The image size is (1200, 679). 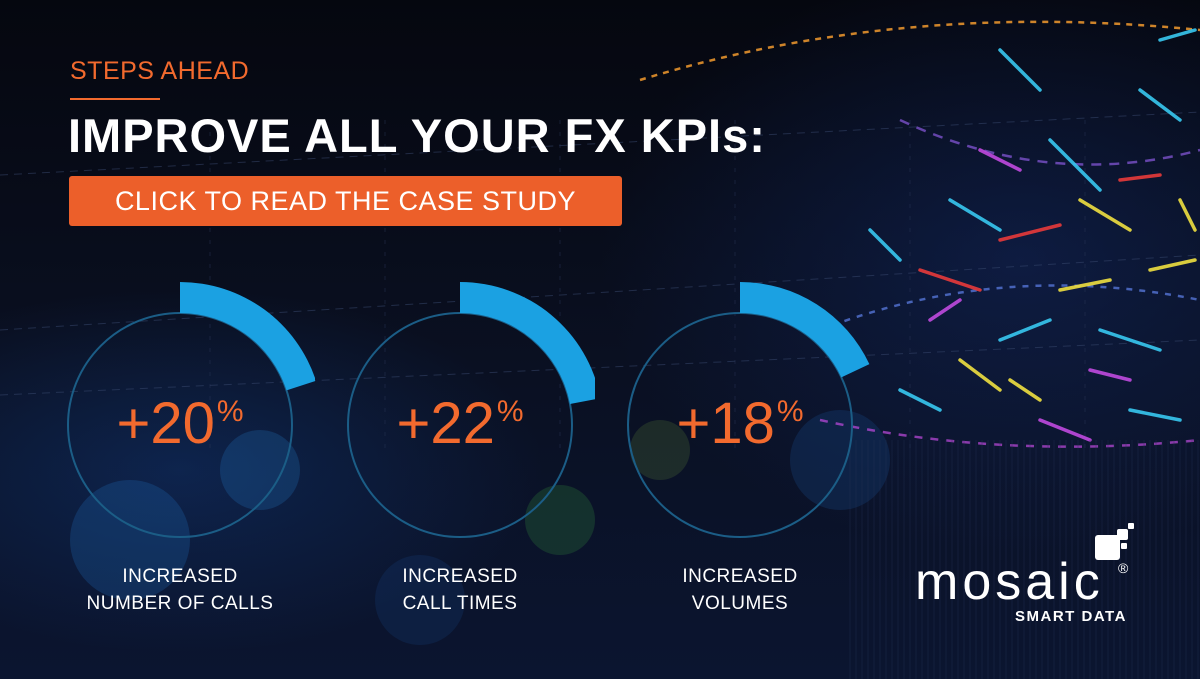 What do you see at coordinates (725, 423) in the screenshot?
I see `kpi-number: +18` at bounding box center [725, 423].